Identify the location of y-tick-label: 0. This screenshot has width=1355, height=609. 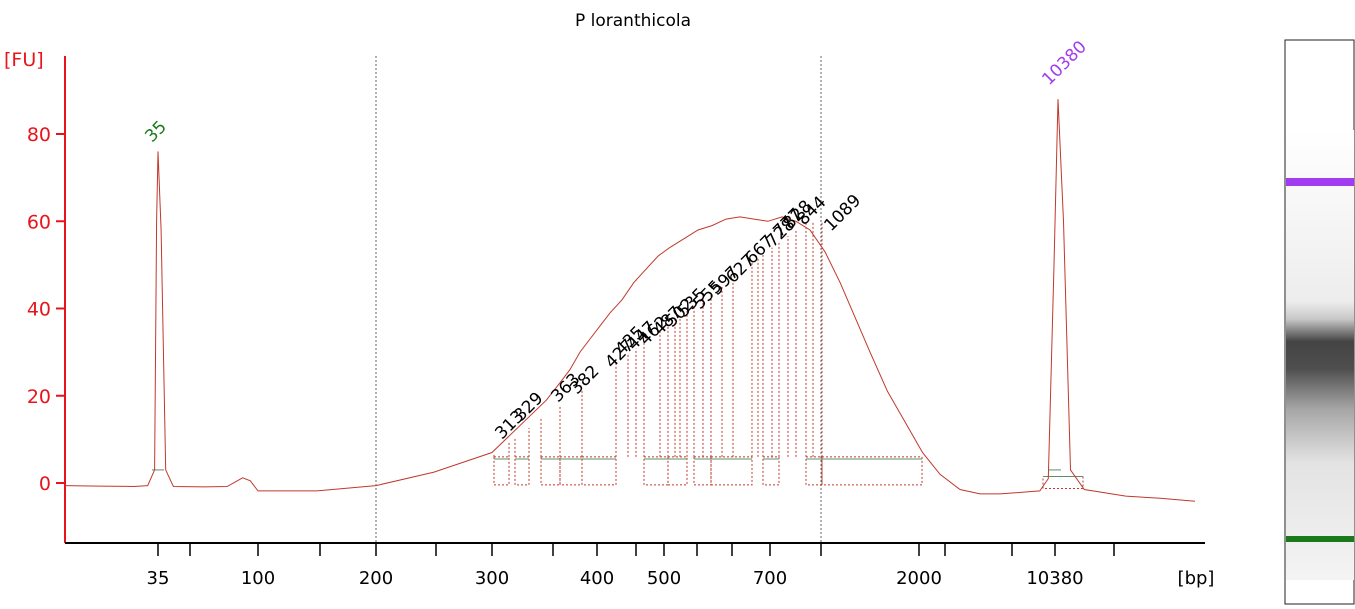
(45, 484).